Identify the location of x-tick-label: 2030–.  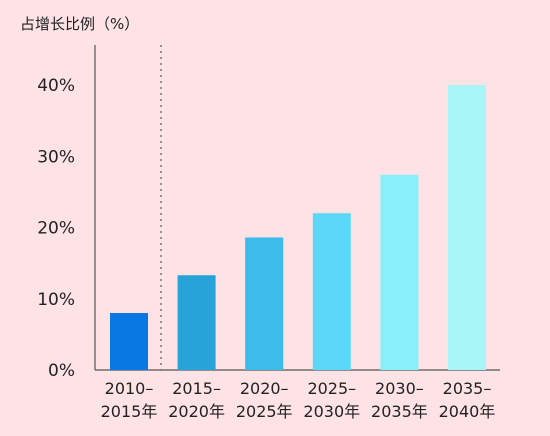
(399, 388).